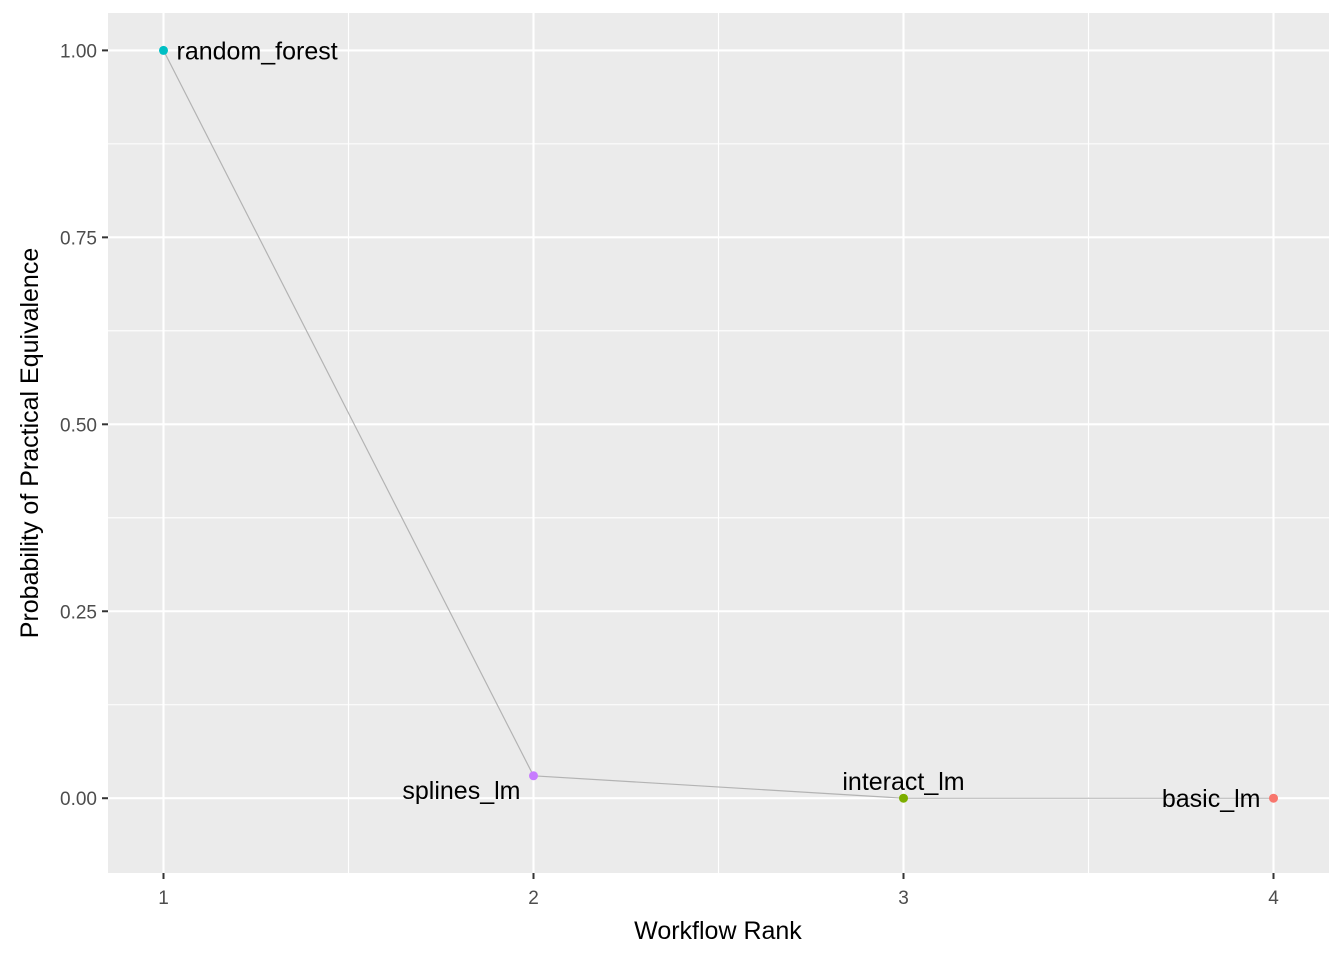 The image size is (1344, 965). Describe the element at coordinates (78, 612) in the screenshot. I see `y-tick-label: 0.25` at that location.